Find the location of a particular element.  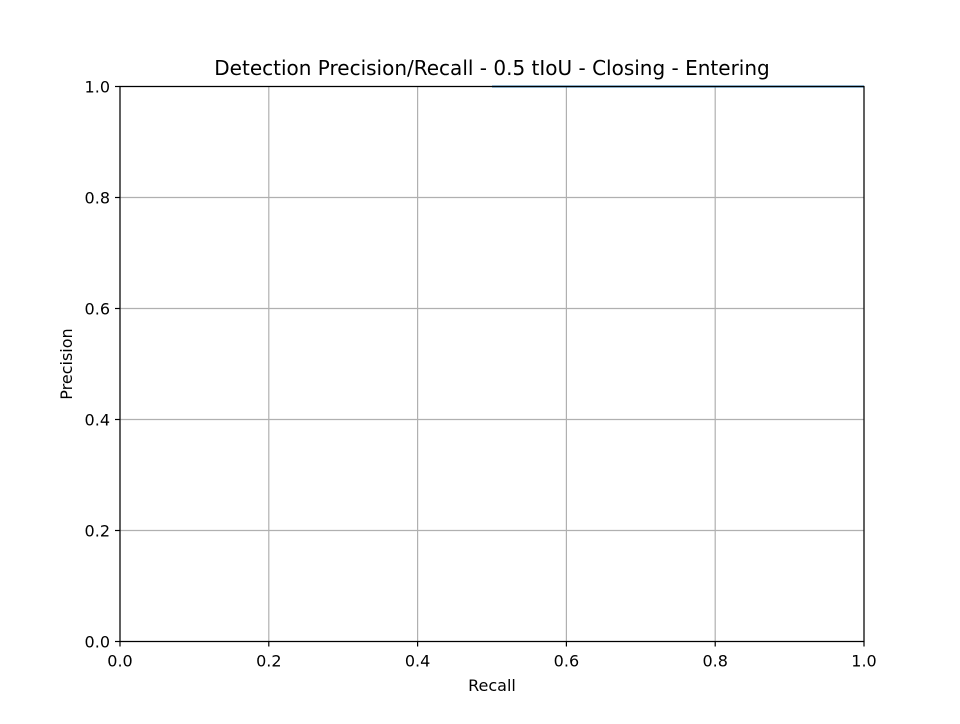

x-tick-label: 1.0 is located at coordinates (863, 661).